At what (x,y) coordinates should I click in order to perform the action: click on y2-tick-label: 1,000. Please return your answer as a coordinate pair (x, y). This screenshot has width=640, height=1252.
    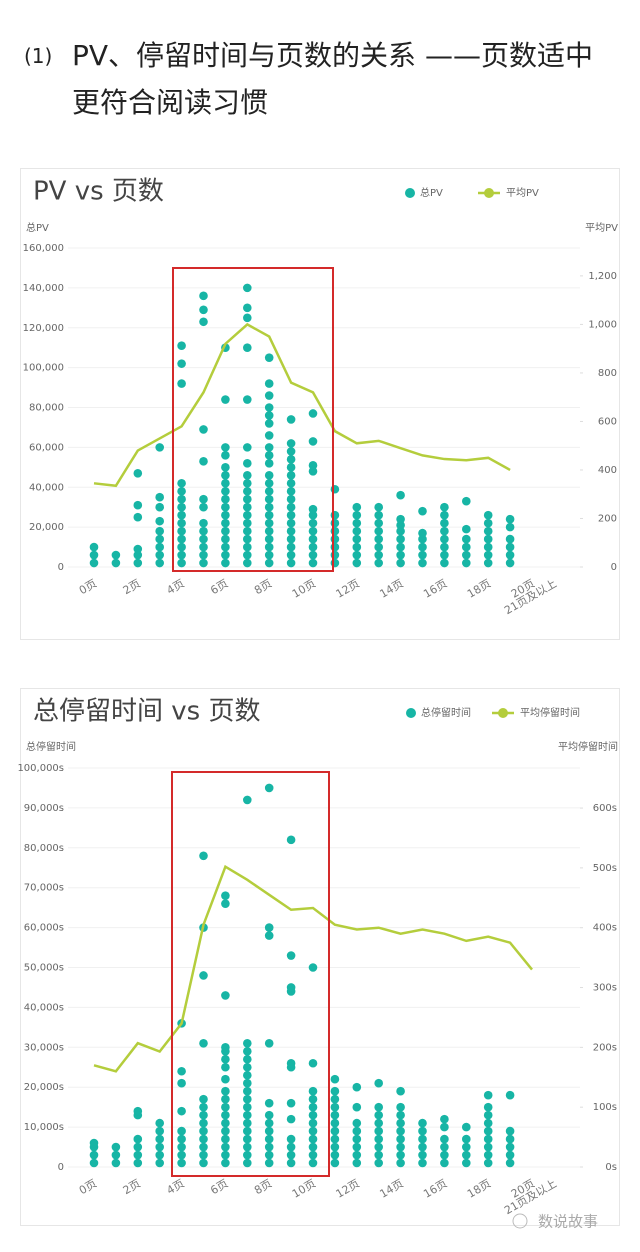
    Looking at the image, I should click on (602, 324).